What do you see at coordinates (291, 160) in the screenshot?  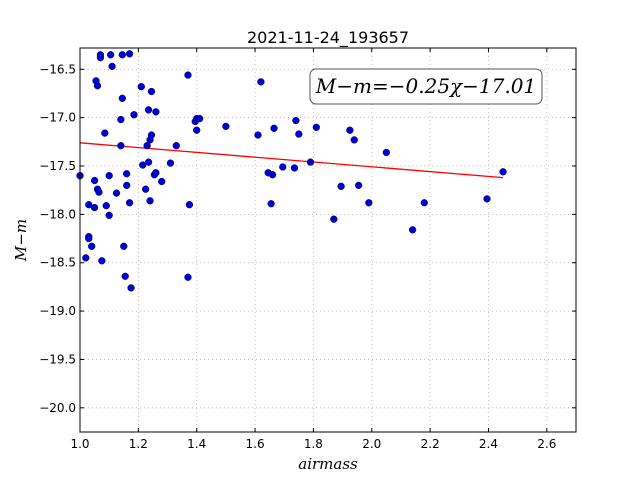 I see `fit-line-layer` at bounding box center [291, 160].